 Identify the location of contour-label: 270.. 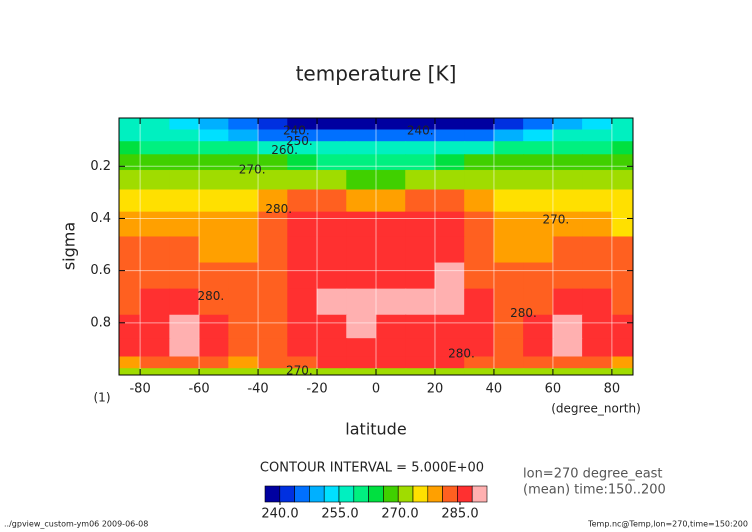
(252, 170).